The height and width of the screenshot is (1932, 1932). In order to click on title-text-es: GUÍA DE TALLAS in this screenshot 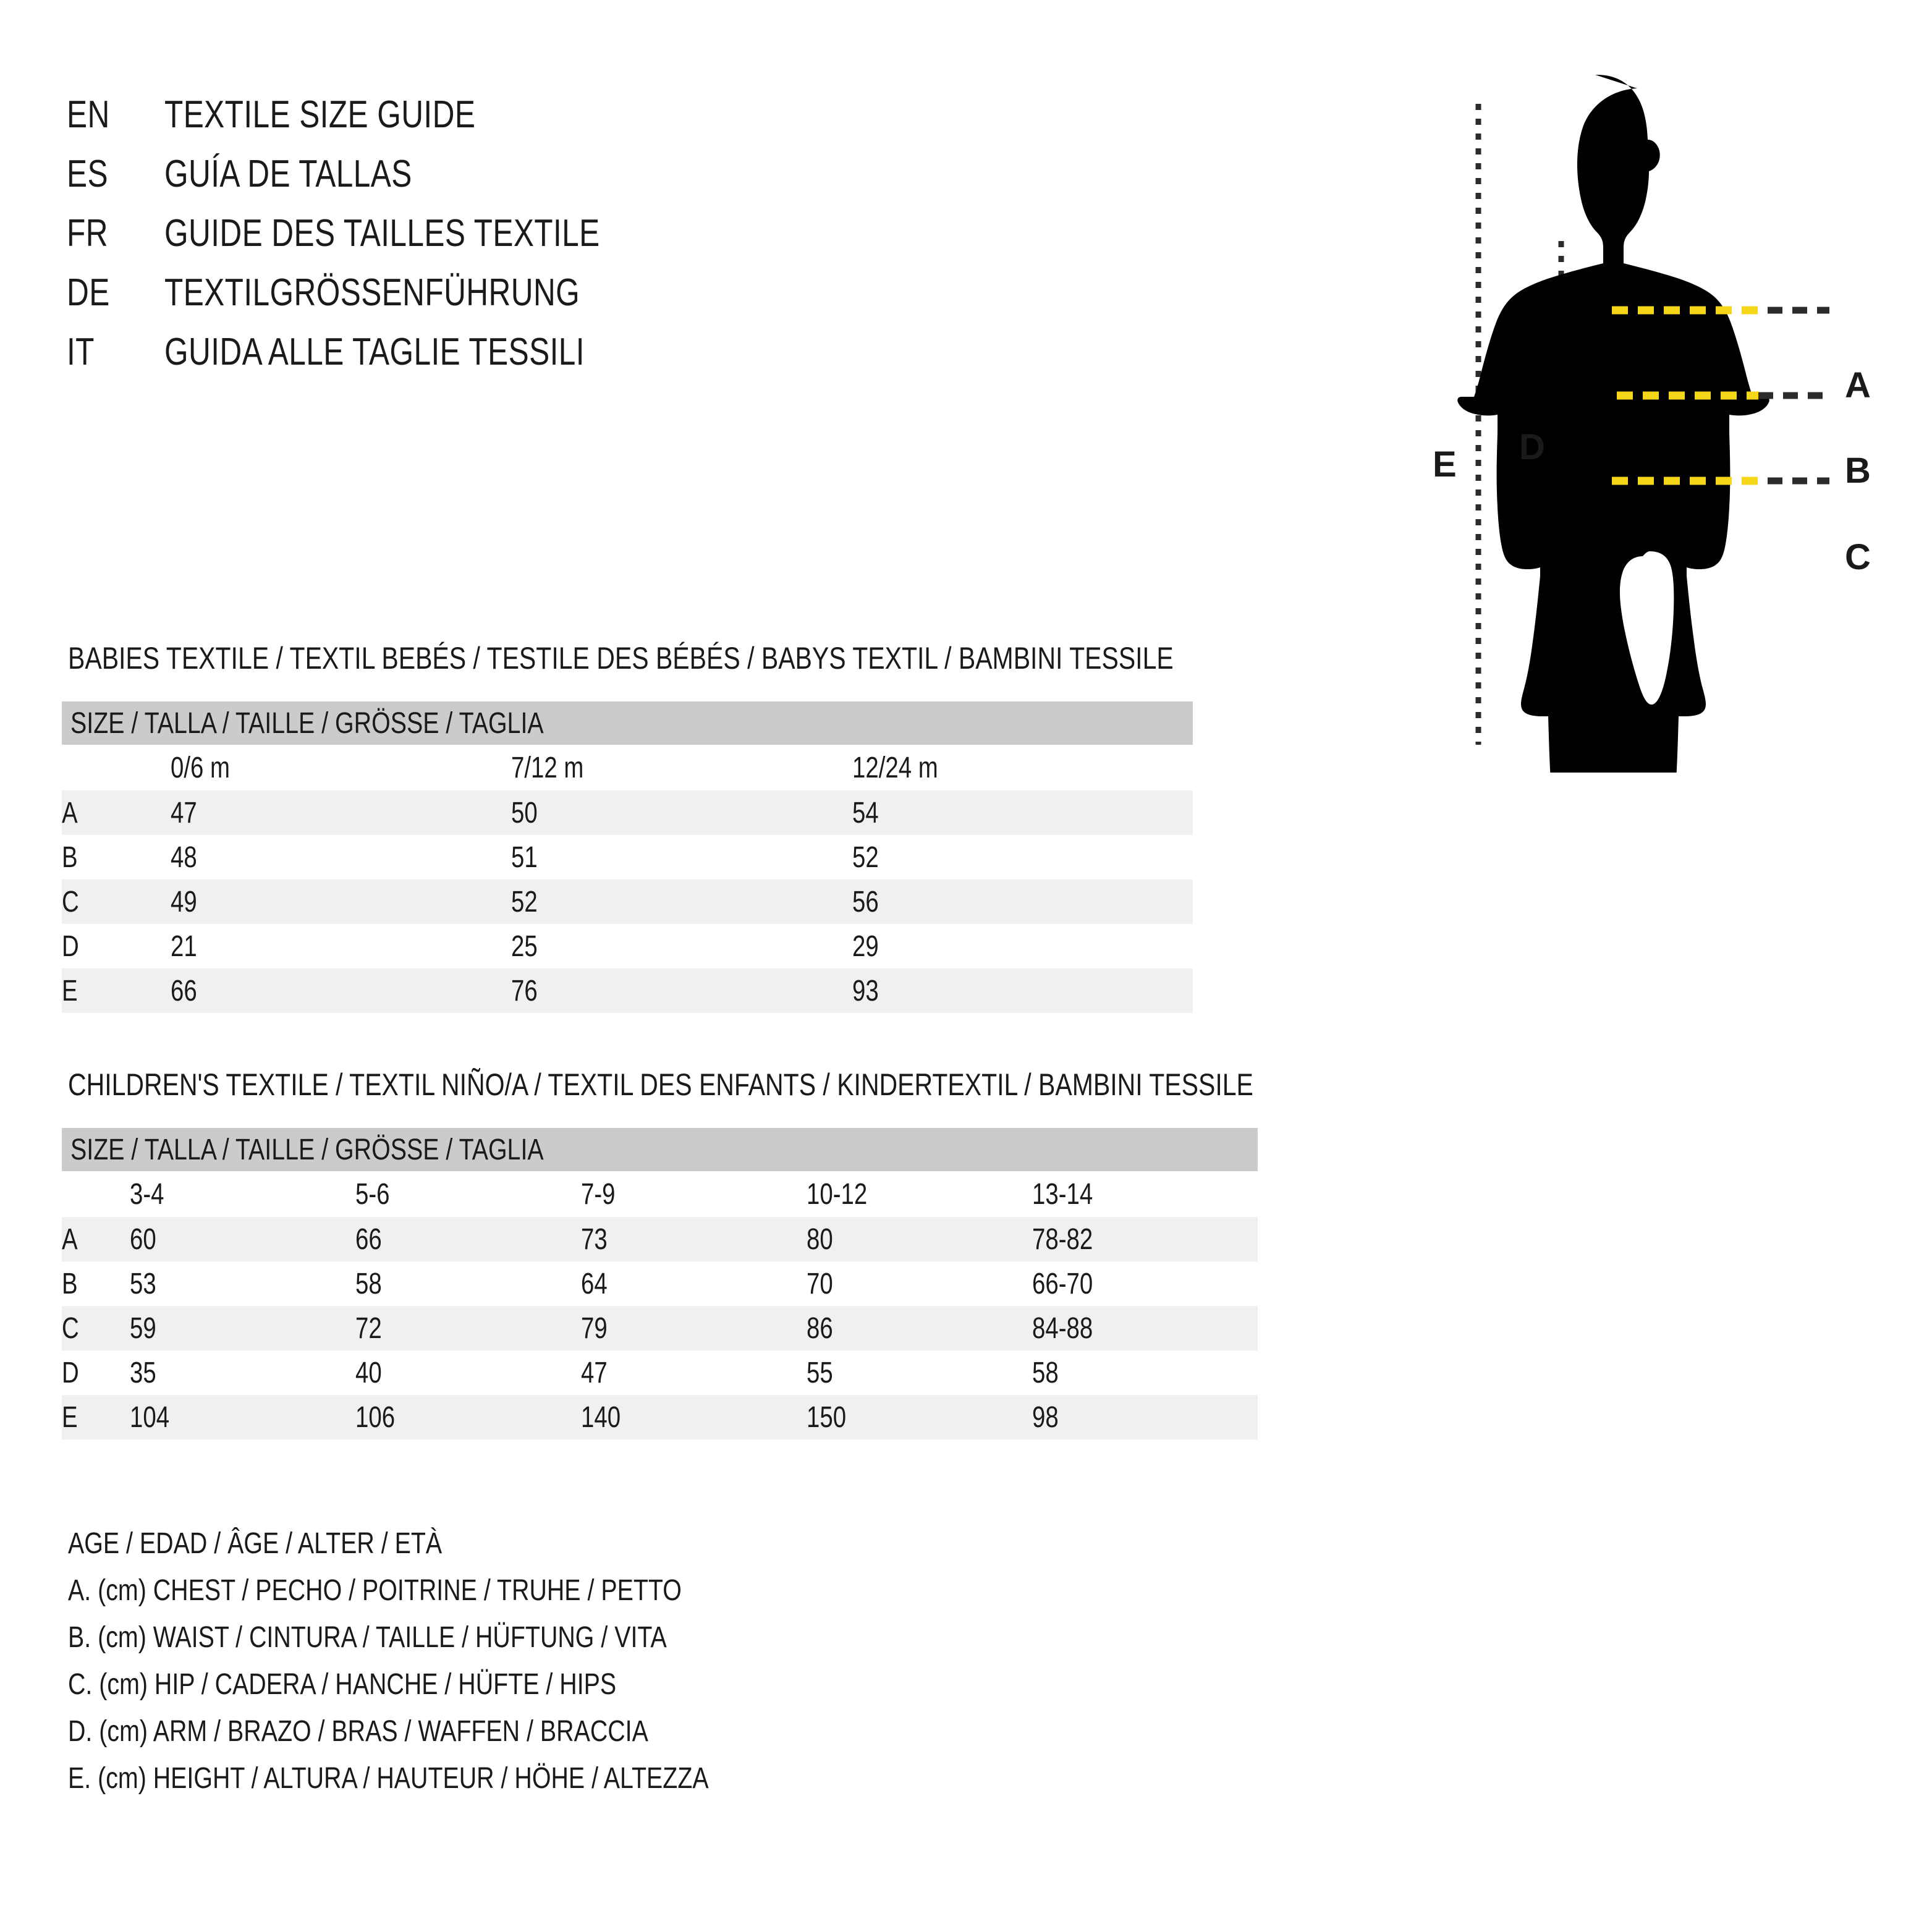, I will do `click(288, 174)`.